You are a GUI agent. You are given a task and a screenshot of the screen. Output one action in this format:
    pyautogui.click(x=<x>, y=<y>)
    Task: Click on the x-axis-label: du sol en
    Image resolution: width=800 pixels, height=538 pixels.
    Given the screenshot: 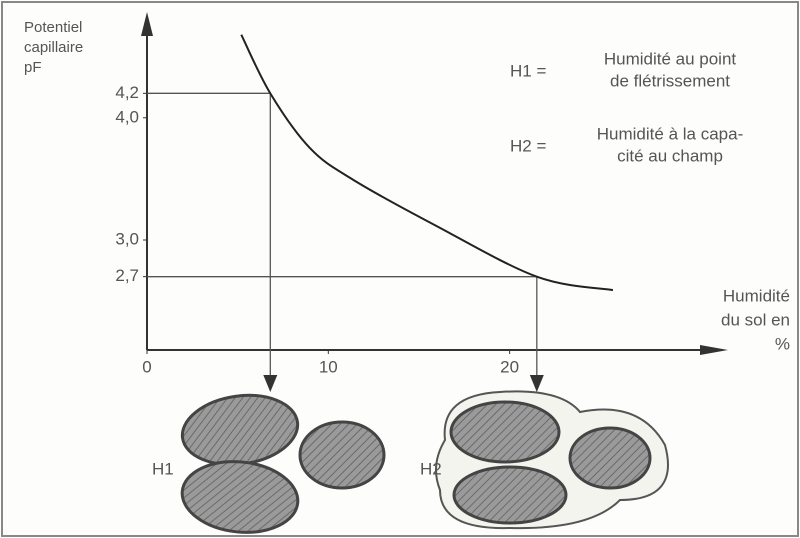 What is the action you would take?
    pyautogui.click(x=755, y=319)
    